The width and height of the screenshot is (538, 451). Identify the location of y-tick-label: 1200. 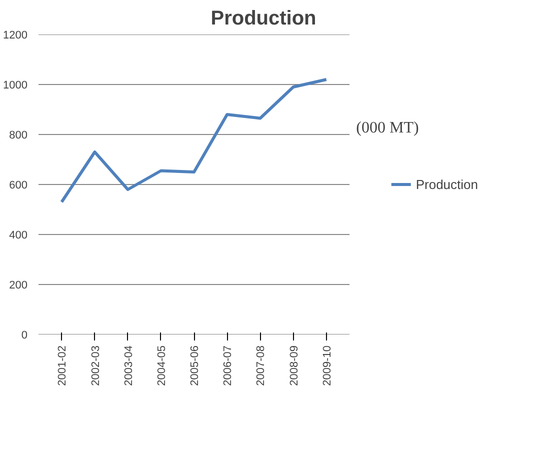
(15, 36).